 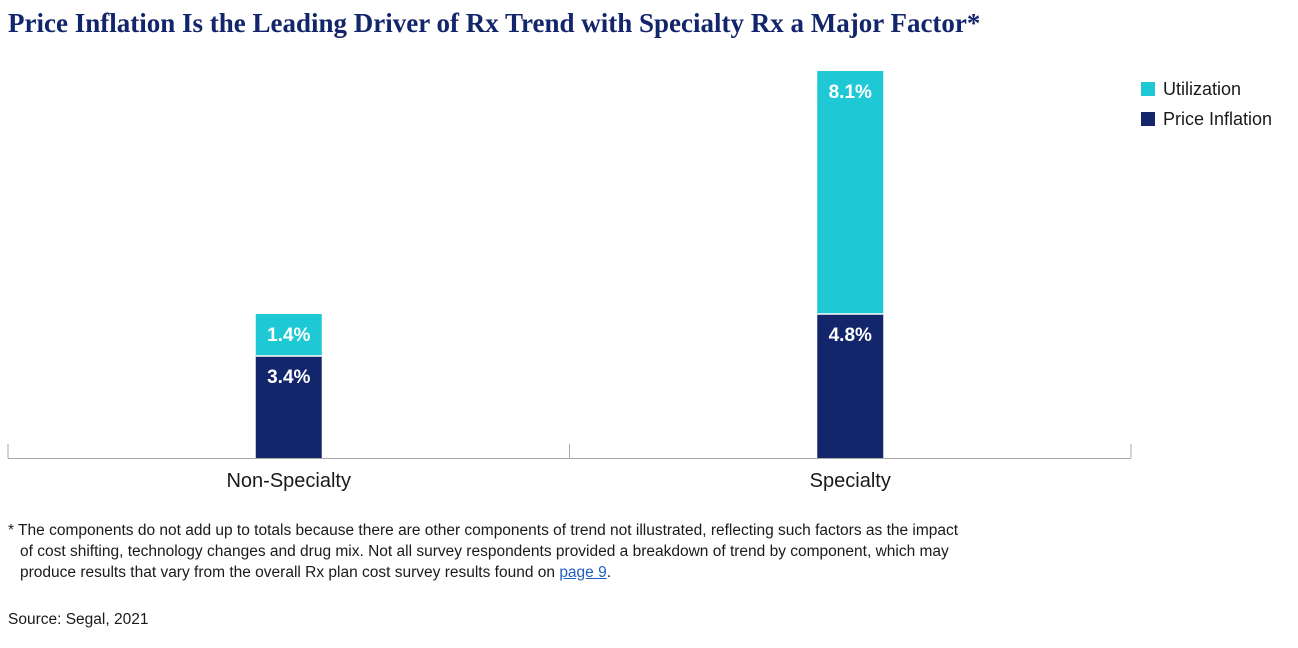 What do you see at coordinates (850, 386) in the screenshot?
I see `bar-price-inflation-specialty` at bounding box center [850, 386].